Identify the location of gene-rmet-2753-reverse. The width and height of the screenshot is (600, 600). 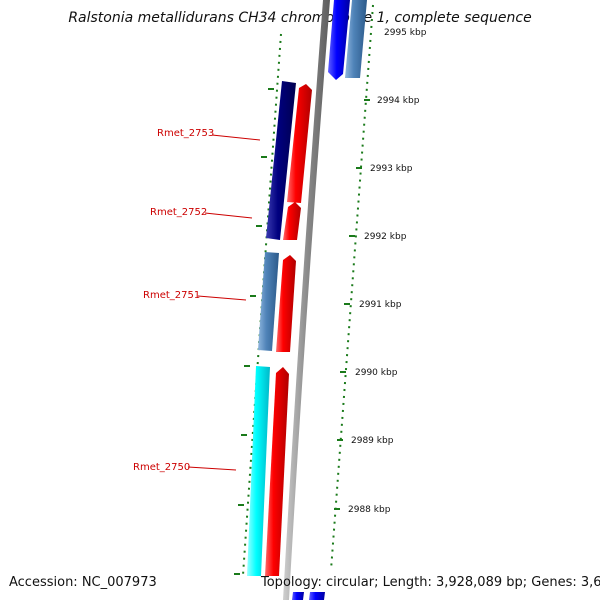
(281, 160).